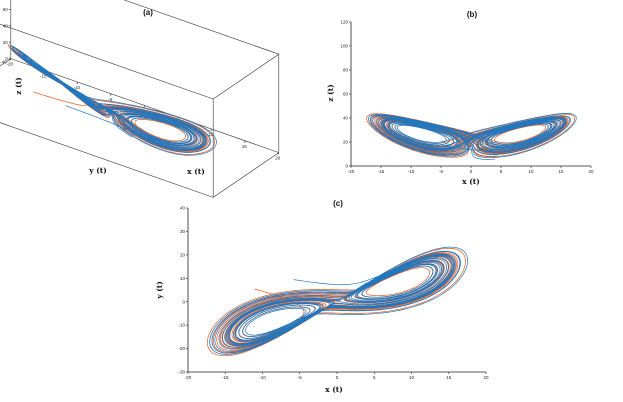  Describe the element at coordinates (346, 94) in the screenshot. I see `y-tick-label: 60` at that location.